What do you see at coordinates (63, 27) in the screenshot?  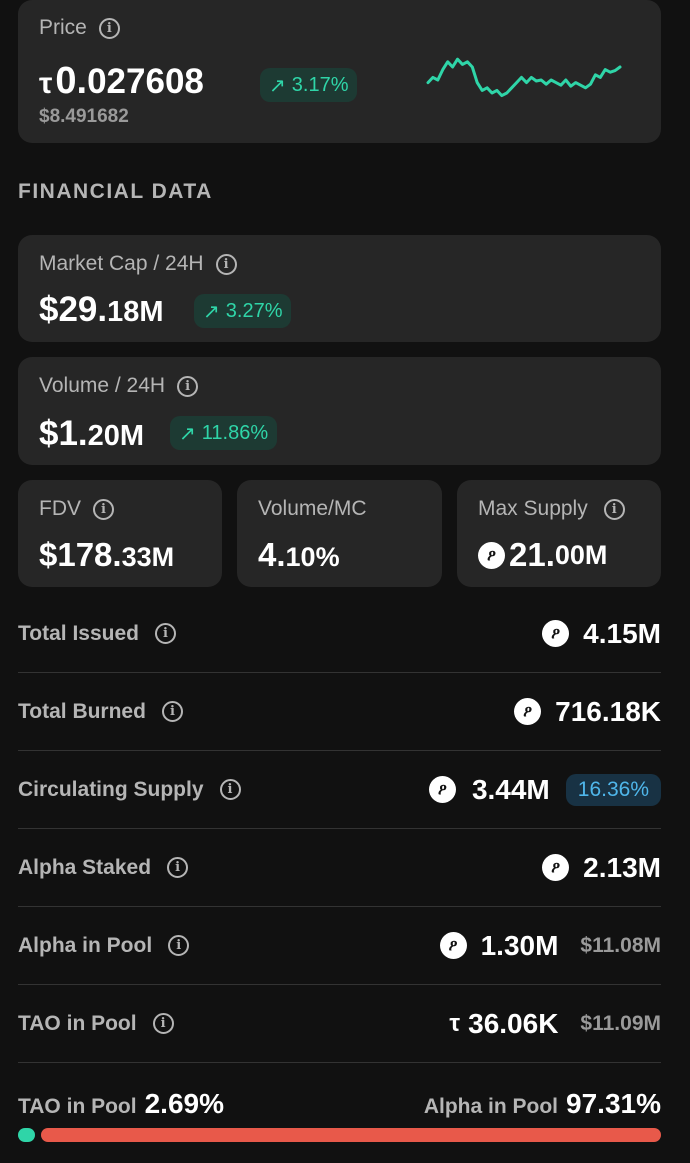 I see `price-label: Price` at bounding box center [63, 27].